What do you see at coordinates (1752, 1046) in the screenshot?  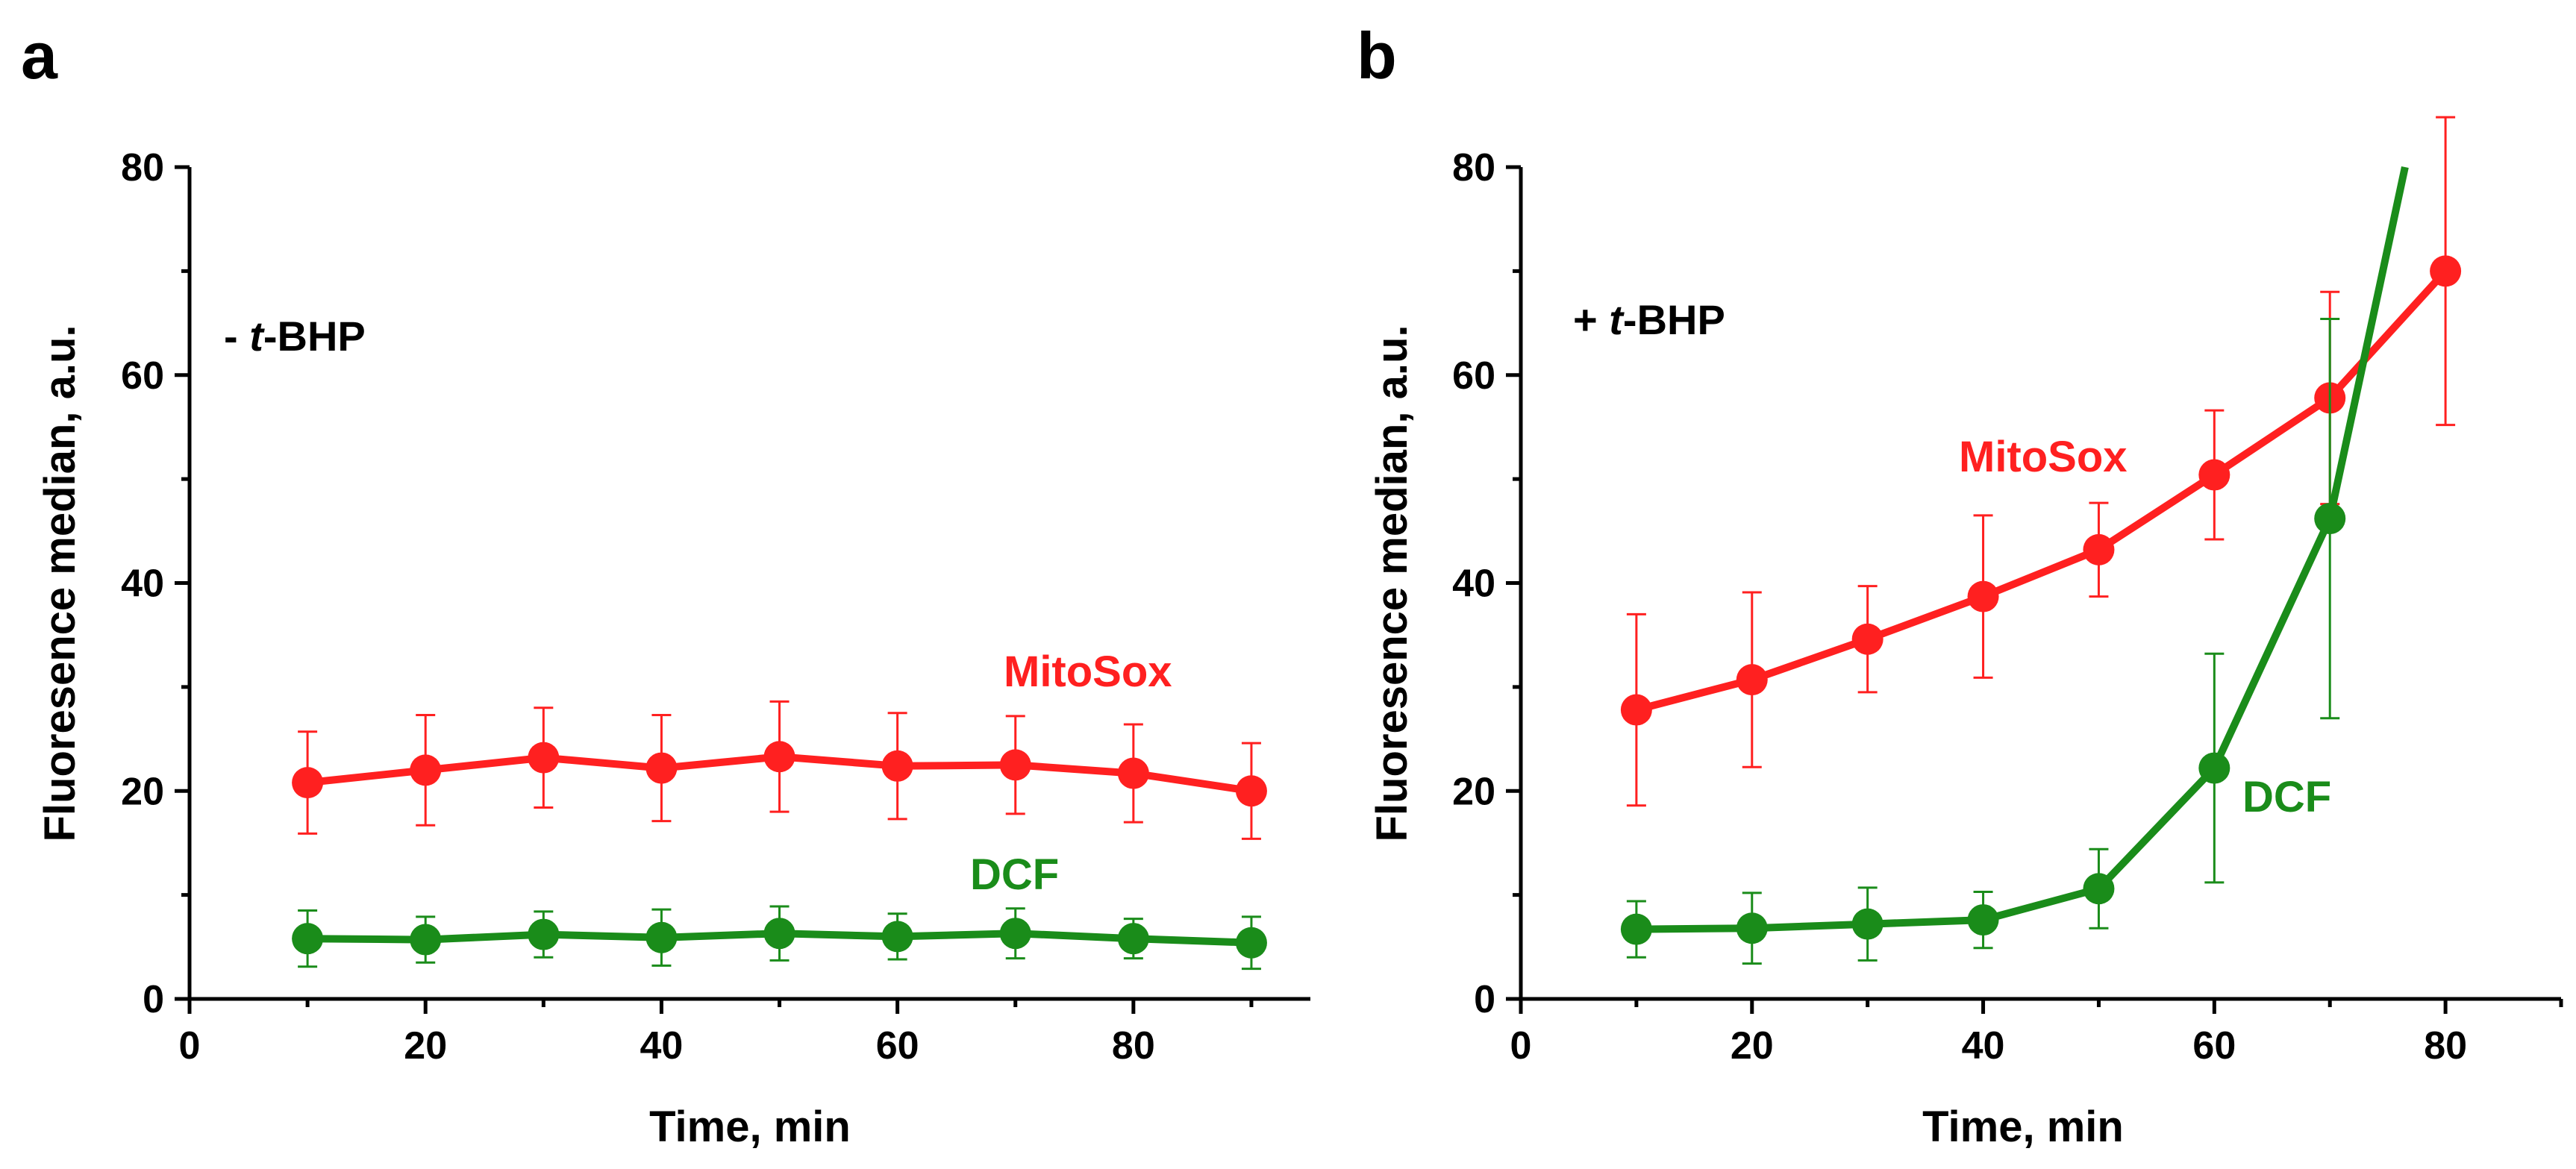 I see `panel-b-x-tick-label: 20` at bounding box center [1752, 1046].